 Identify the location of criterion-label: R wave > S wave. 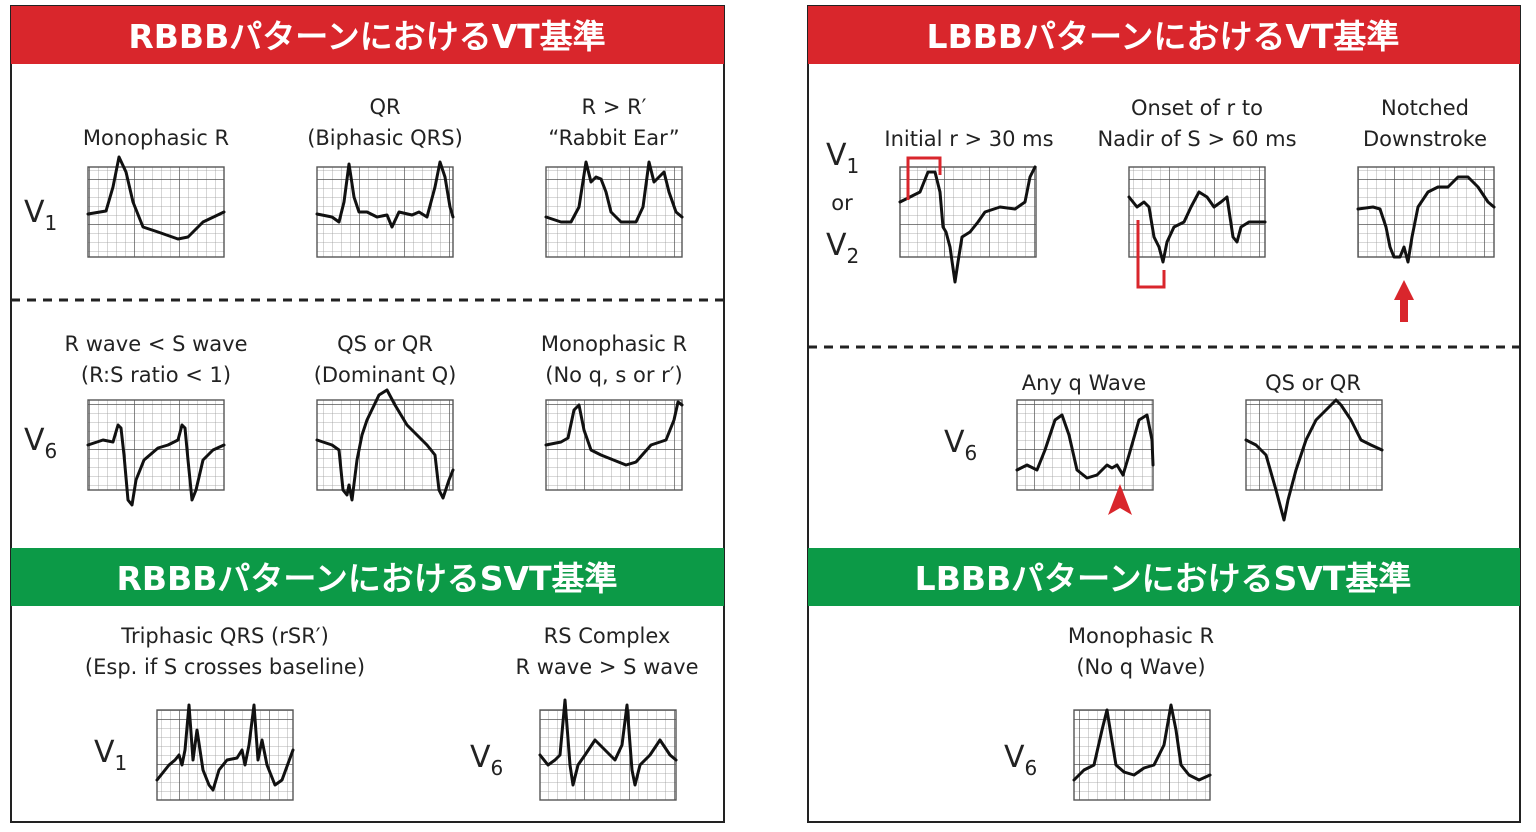
(606, 667).